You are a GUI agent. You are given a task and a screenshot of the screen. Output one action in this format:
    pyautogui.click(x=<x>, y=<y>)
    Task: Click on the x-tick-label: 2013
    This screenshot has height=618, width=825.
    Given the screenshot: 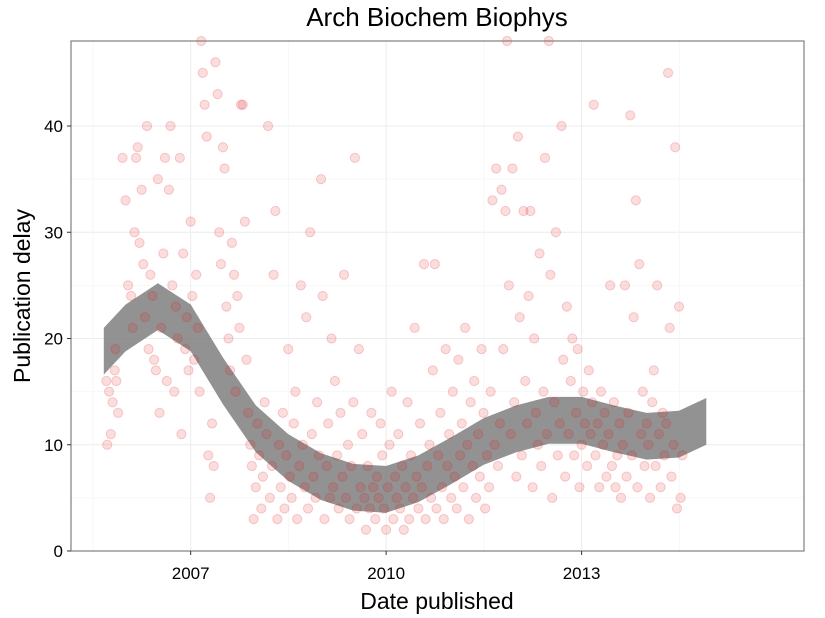 What is the action you would take?
    pyautogui.click(x=582, y=573)
    